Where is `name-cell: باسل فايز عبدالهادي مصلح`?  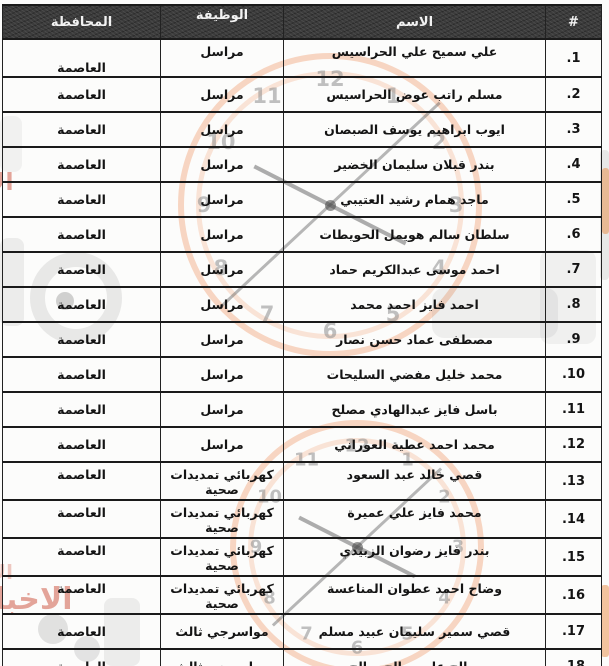 name-cell: باسل فايز عبدالهادي مصلح is located at coordinates (414, 409).